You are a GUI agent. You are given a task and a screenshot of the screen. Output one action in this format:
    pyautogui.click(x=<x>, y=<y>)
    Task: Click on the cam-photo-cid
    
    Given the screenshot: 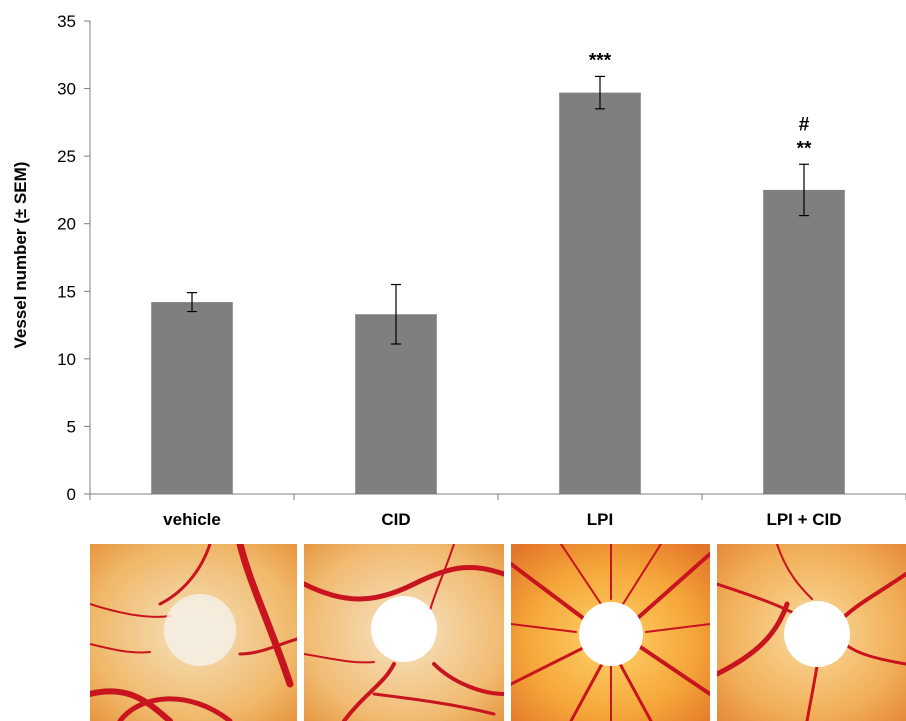 What is the action you would take?
    pyautogui.click(x=404, y=632)
    